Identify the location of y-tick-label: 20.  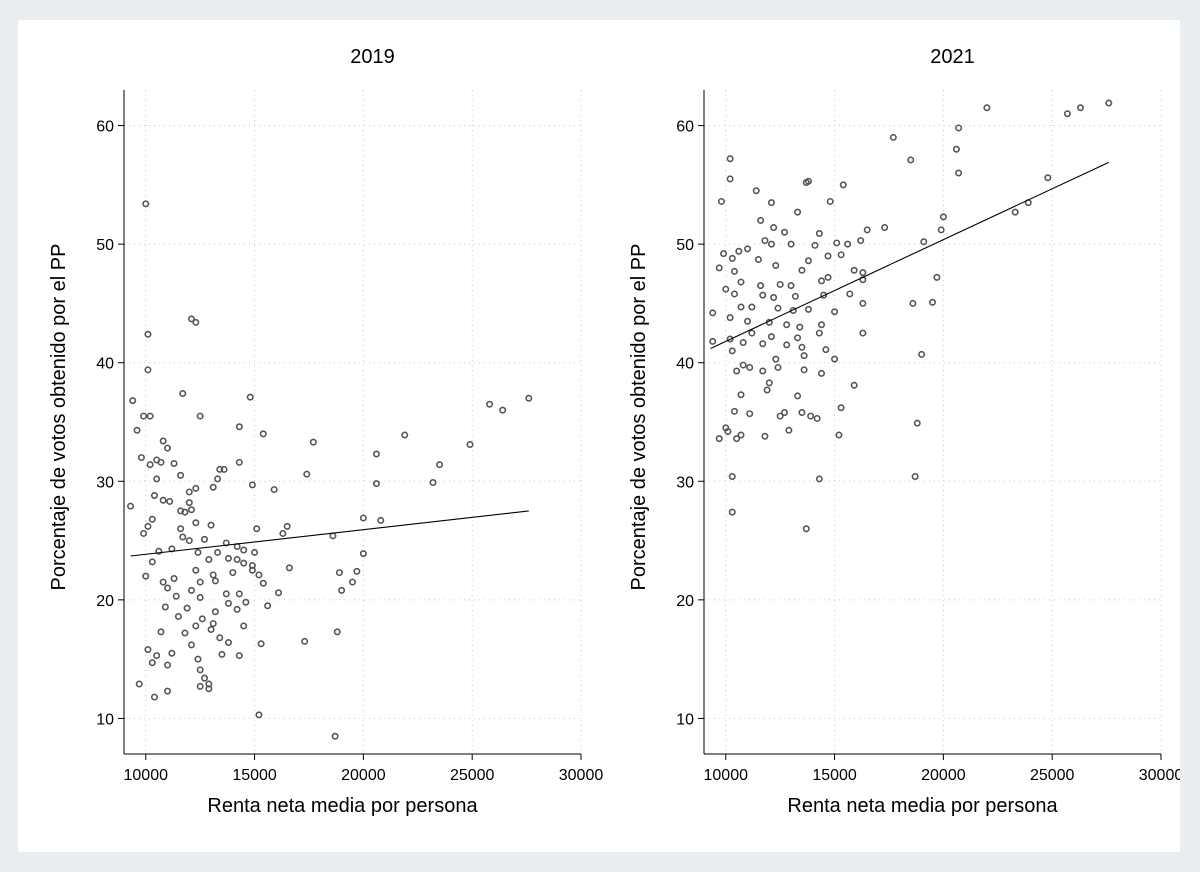
(685, 601).